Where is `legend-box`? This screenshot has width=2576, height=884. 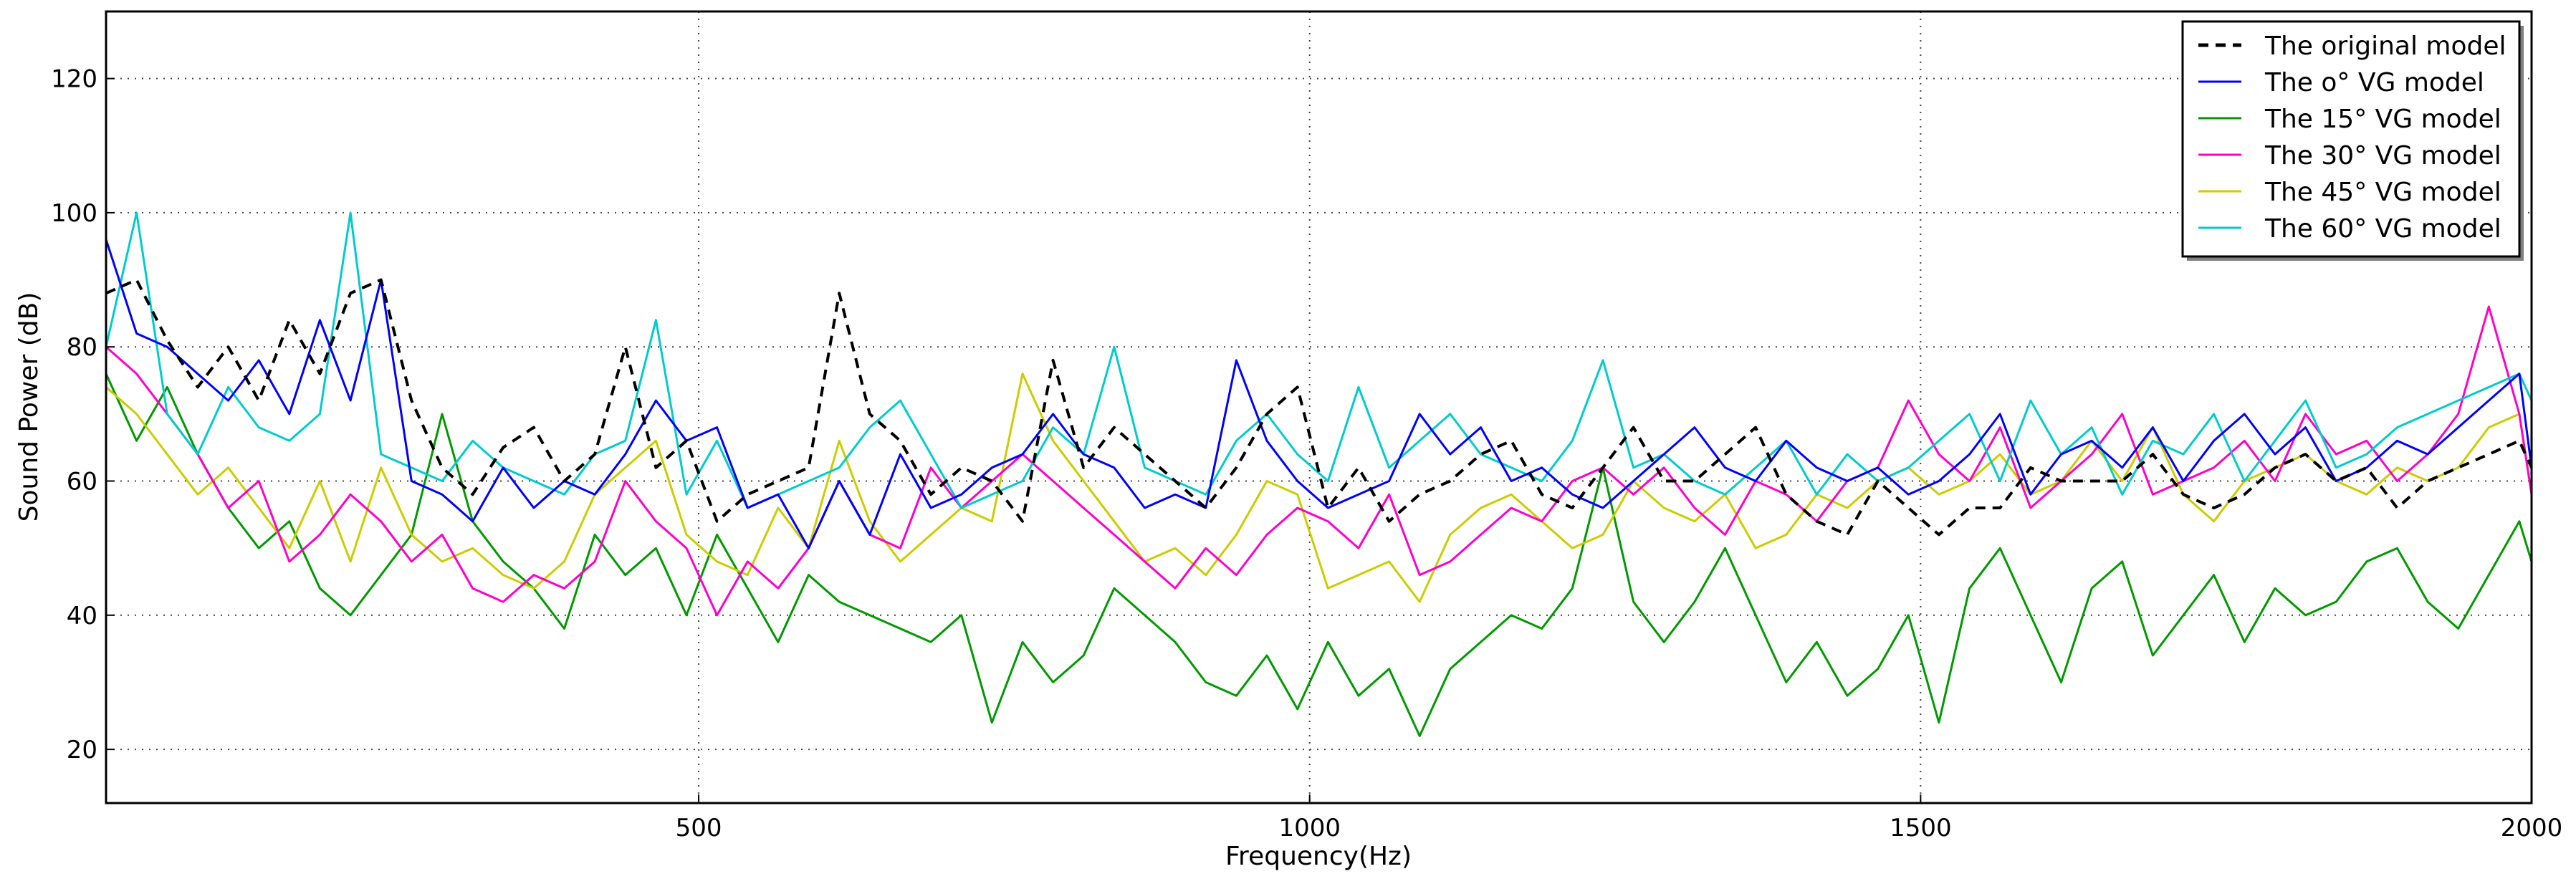 legend-box is located at coordinates (2351, 139).